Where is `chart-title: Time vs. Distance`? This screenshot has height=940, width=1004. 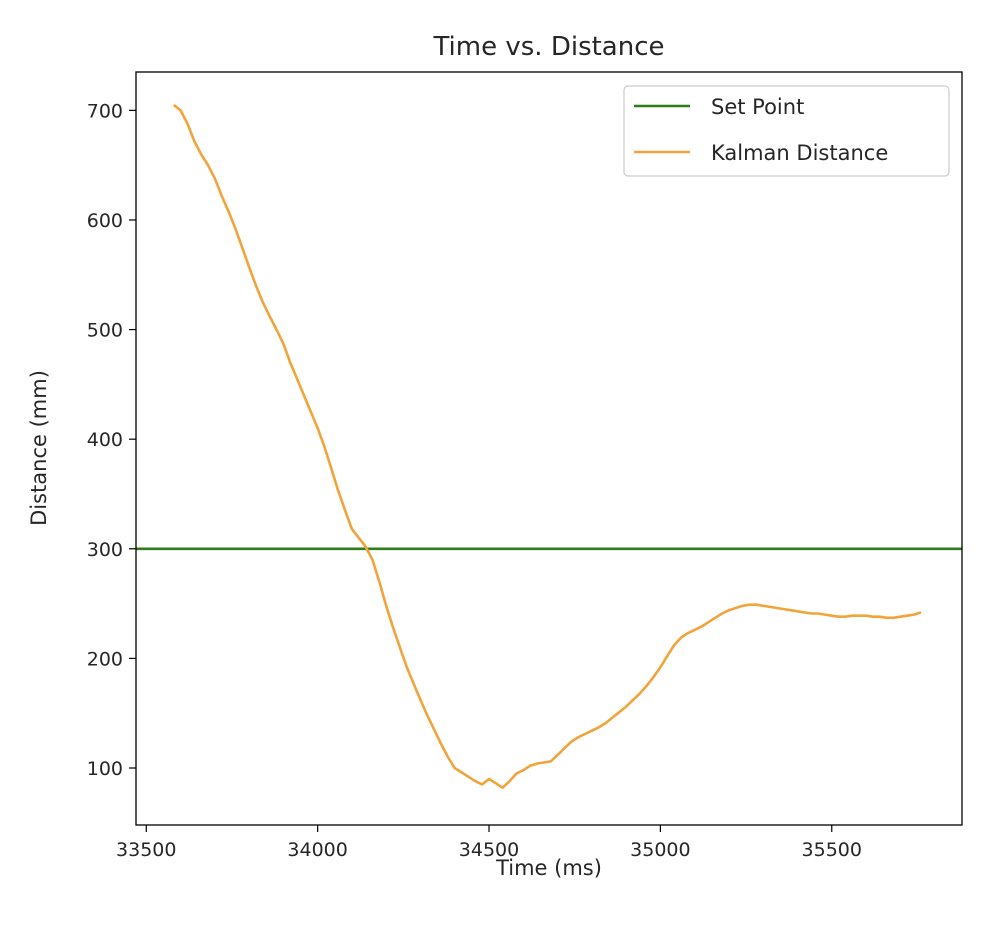
chart-title: Time vs. Distance is located at coordinates (548, 47).